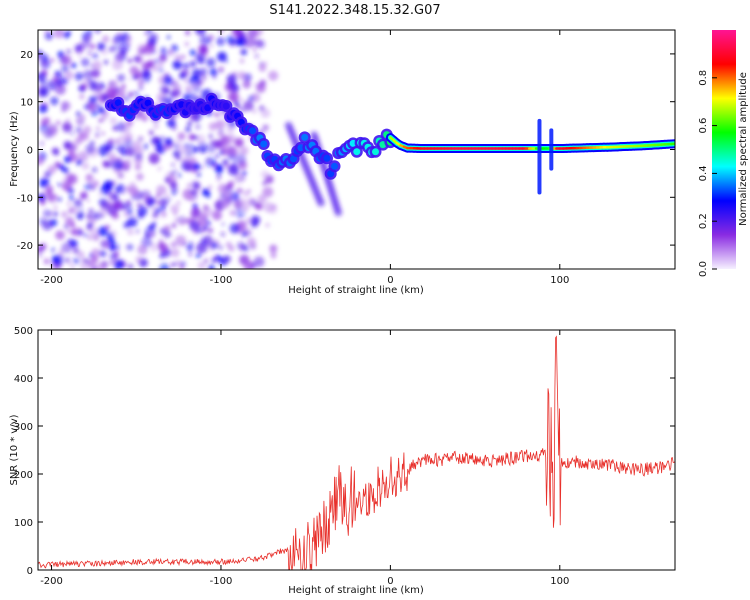  Describe the element at coordinates (221, 280) in the screenshot. I see `heatmap-xtick-label: -100` at that location.